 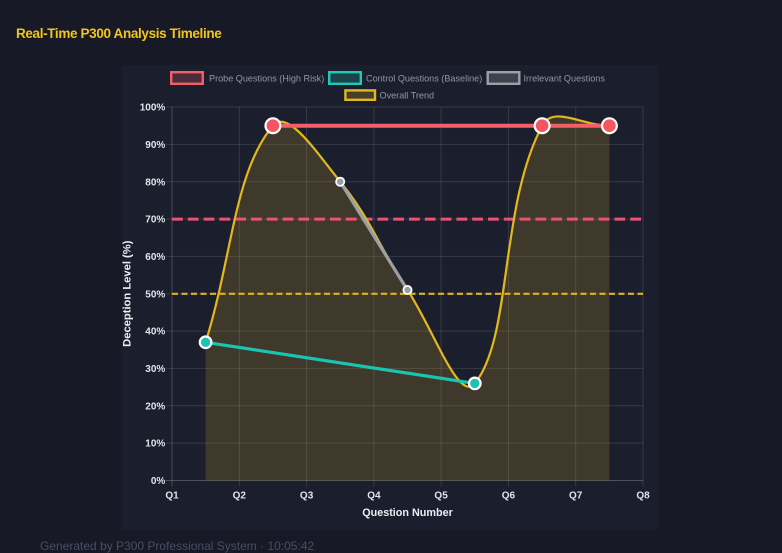 What do you see at coordinates (155, 332) in the screenshot?
I see `svg-text: 40%` at bounding box center [155, 332].